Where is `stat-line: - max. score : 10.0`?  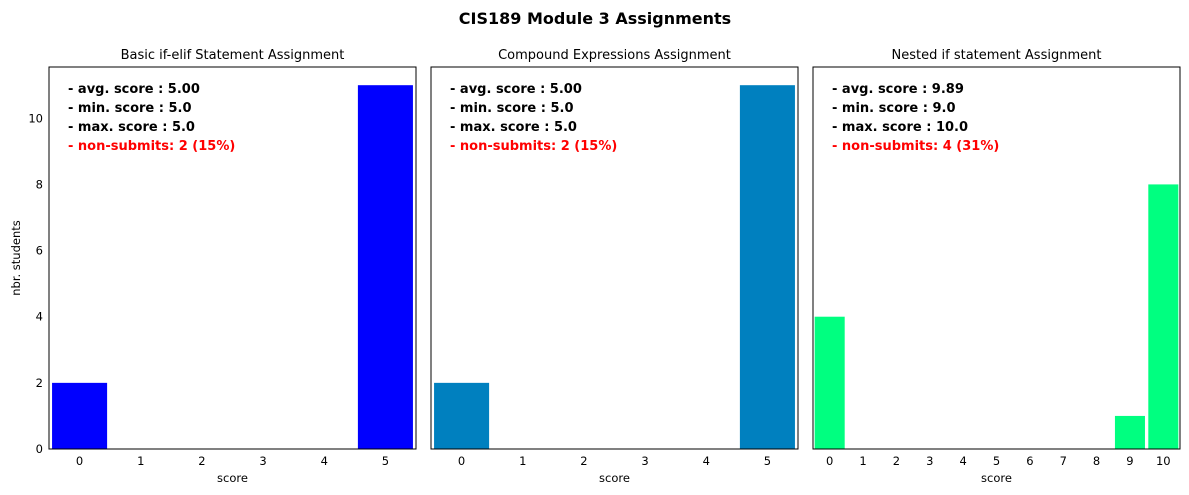
stat-line: - max. score : 10.0 is located at coordinates (900, 127).